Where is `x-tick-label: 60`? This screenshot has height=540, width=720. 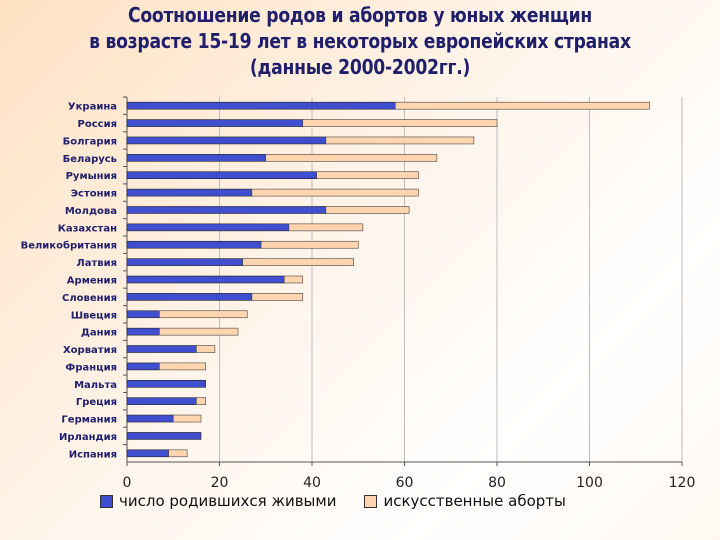
x-tick-label: 60 is located at coordinates (405, 483).